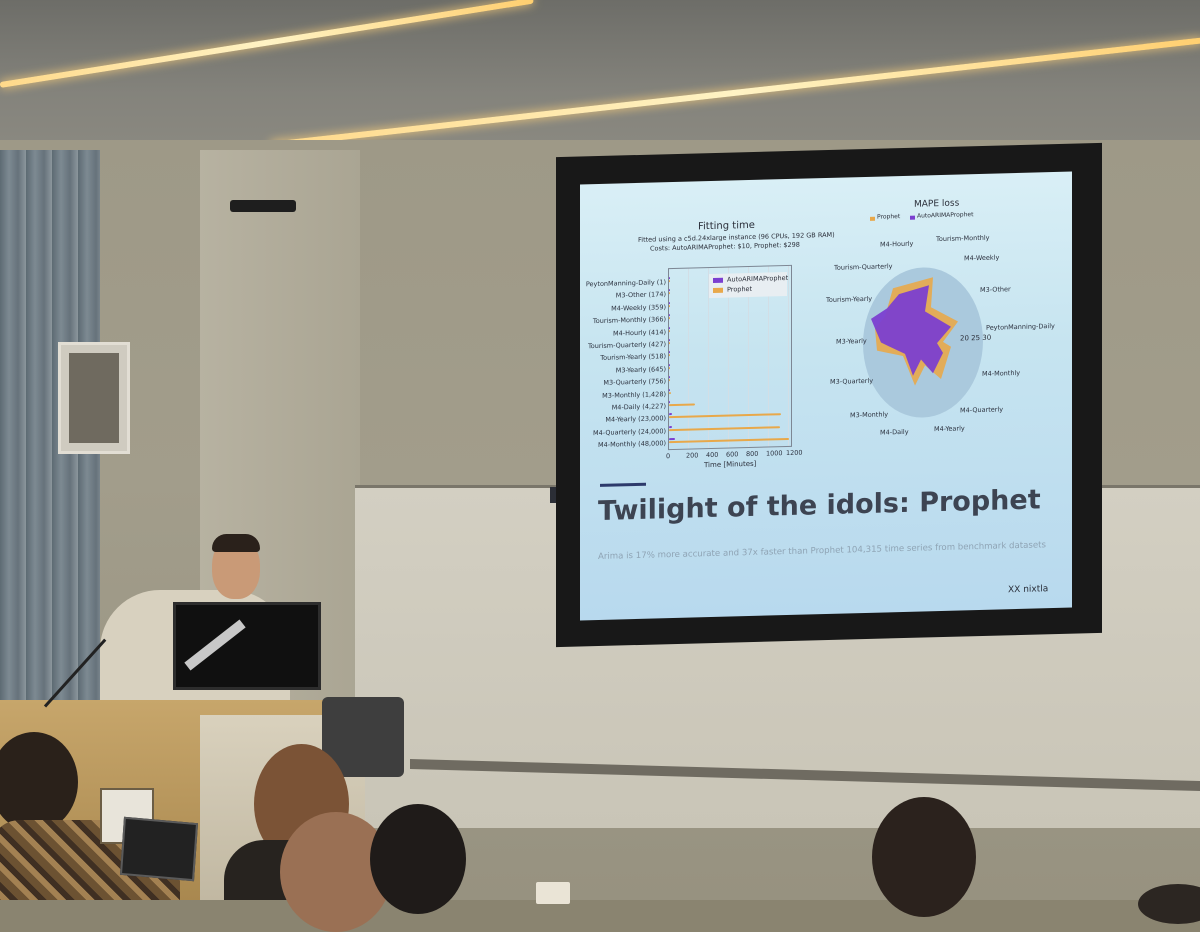 Image resolution: width=1200 pixels, height=932 pixels. Describe the element at coordinates (872, 218) in the screenshot. I see `radar-legend-swatch-prophet` at that location.